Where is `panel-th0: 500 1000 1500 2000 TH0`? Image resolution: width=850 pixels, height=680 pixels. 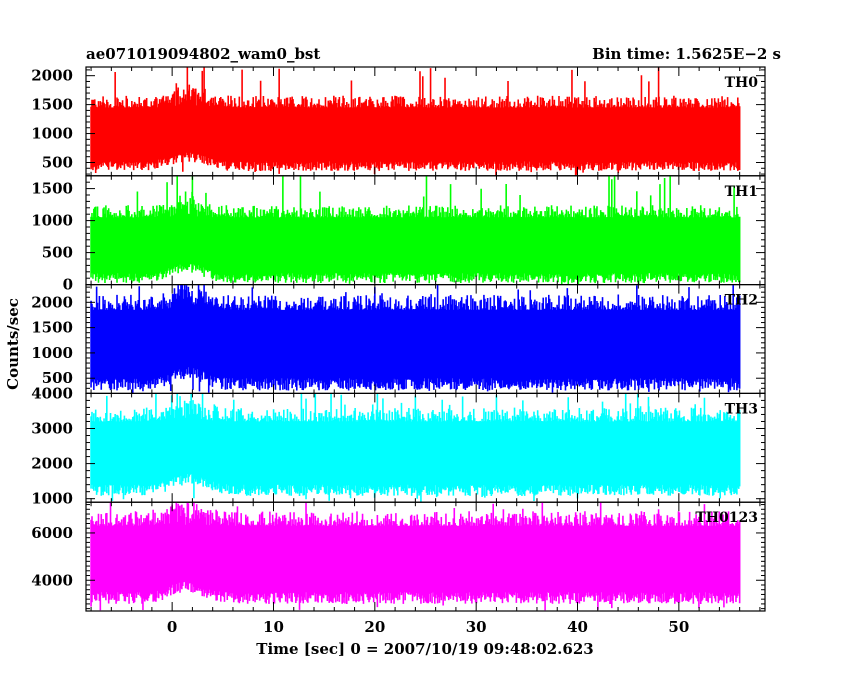
panel-th0: 500 1000 1500 2000 TH0 is located at coordinates (398, 121).